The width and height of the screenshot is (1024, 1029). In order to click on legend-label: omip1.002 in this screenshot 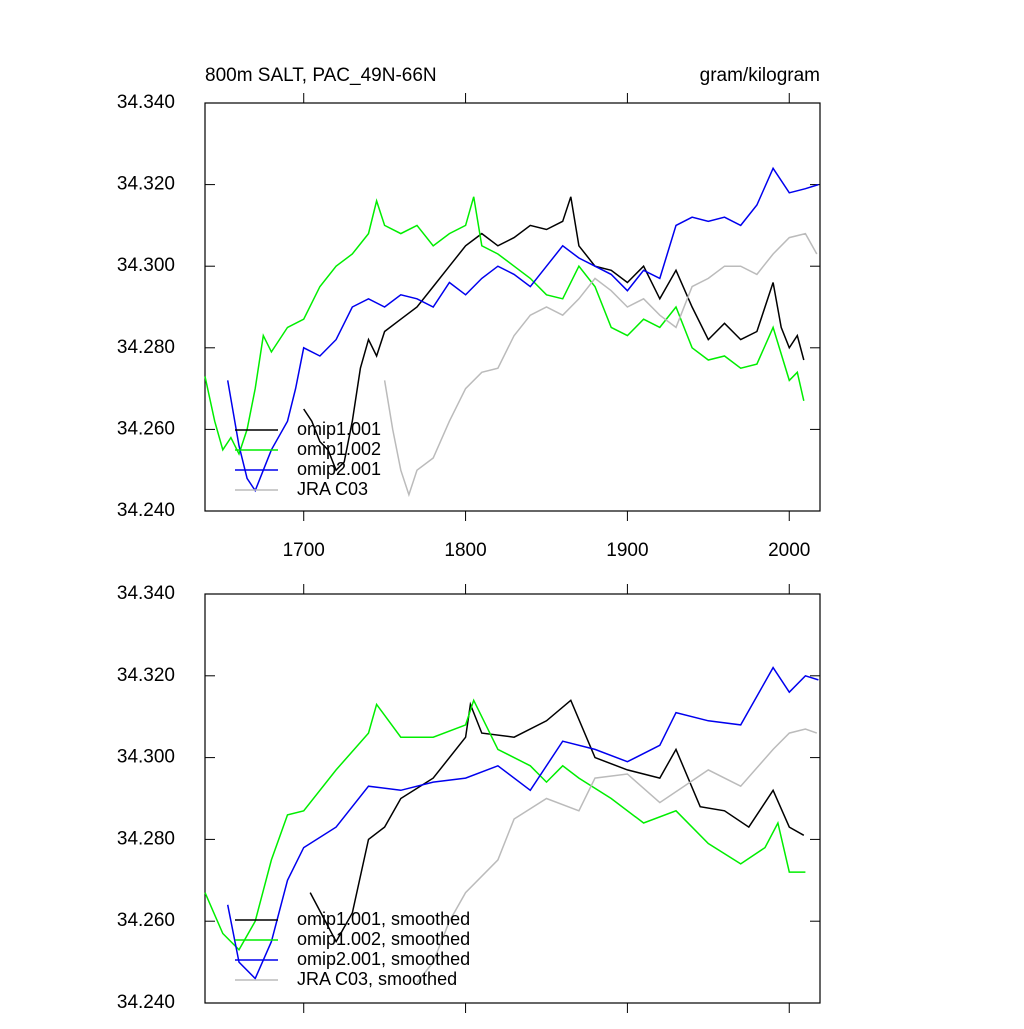, I will do `click(339, 449)`.